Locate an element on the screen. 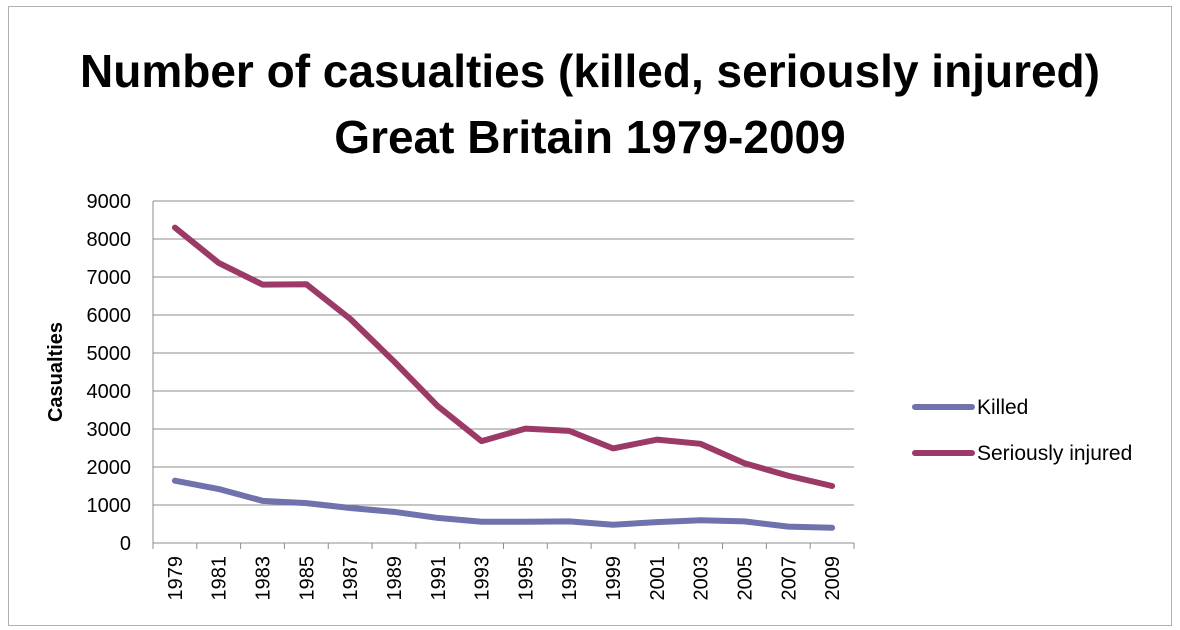 This screenshot has width=1180, height=630. x-tick-label: 1987 is located at coordinates (351, 578).